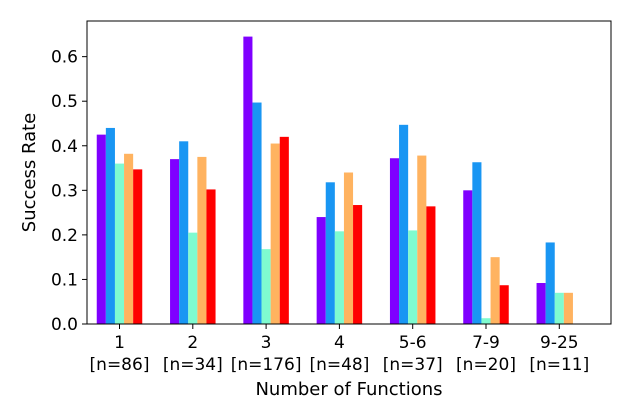 This screenshot has width=640, height=420. I want to click on x-tick-label: 5-6, so click(413, 343).